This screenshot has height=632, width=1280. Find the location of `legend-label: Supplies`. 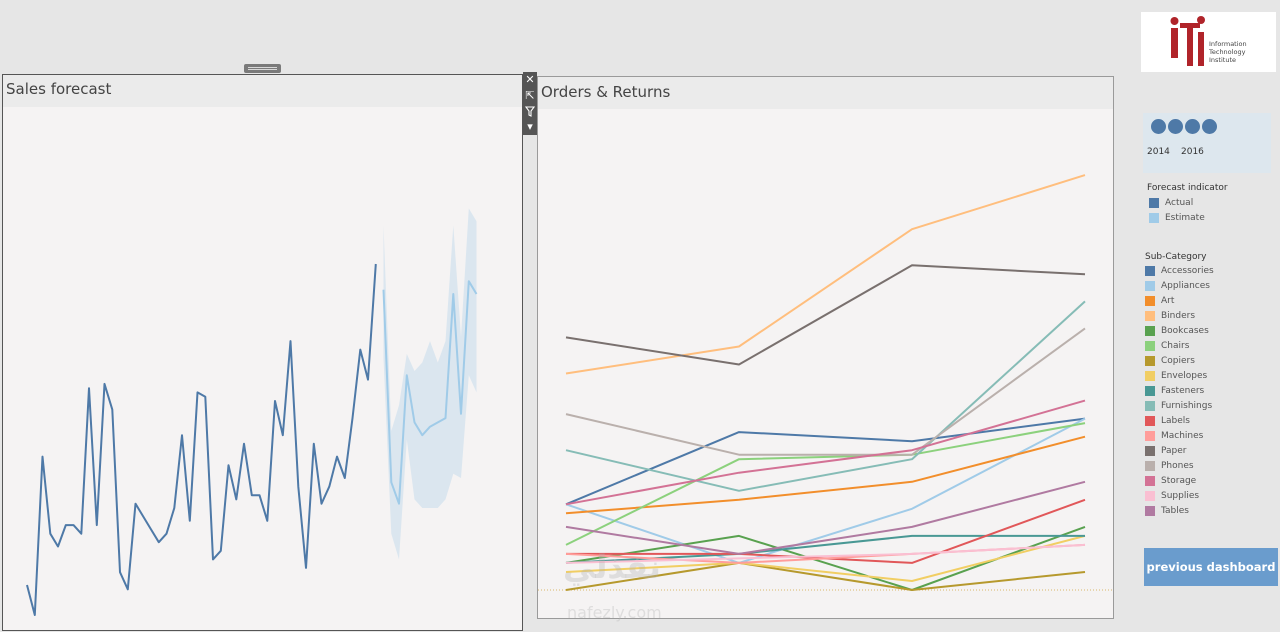

legend-label: Supplies is located at coordinates (1180, 496).